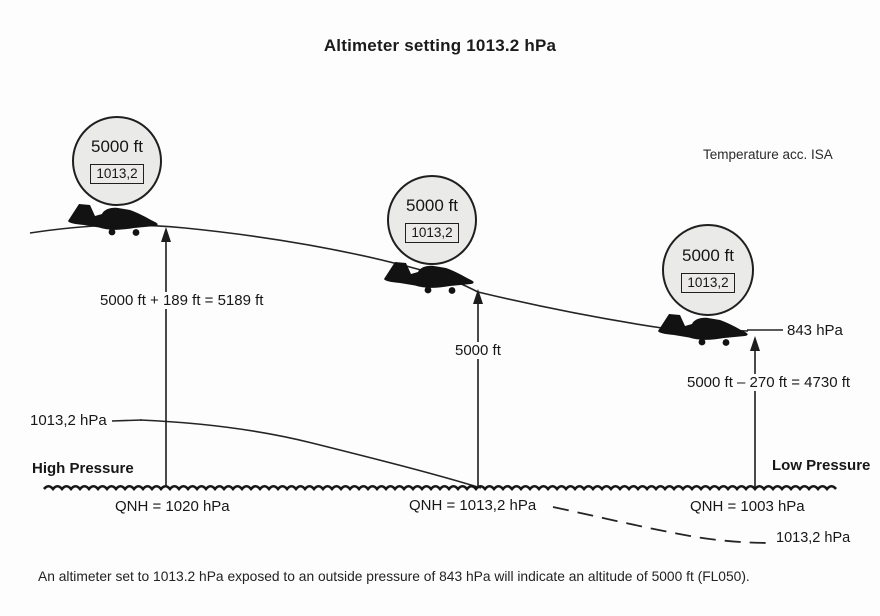 The image size is (880, 616). Describe the element at coordinates (708, 282) in the screenshot. I see `altimeter-setting-window-3: 1013,2` at that location.